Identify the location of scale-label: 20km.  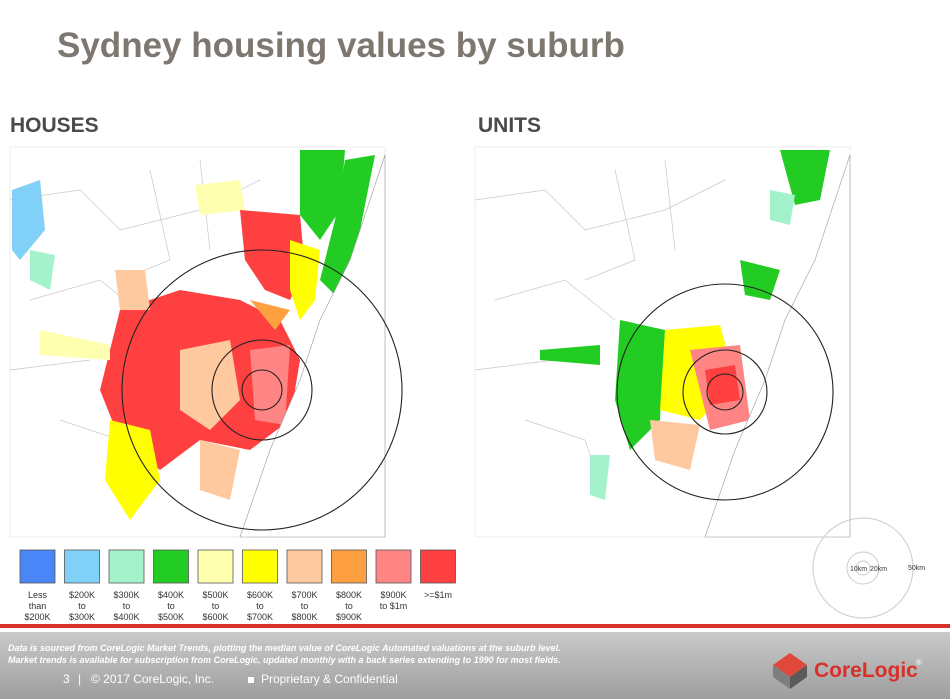
(878, 569).